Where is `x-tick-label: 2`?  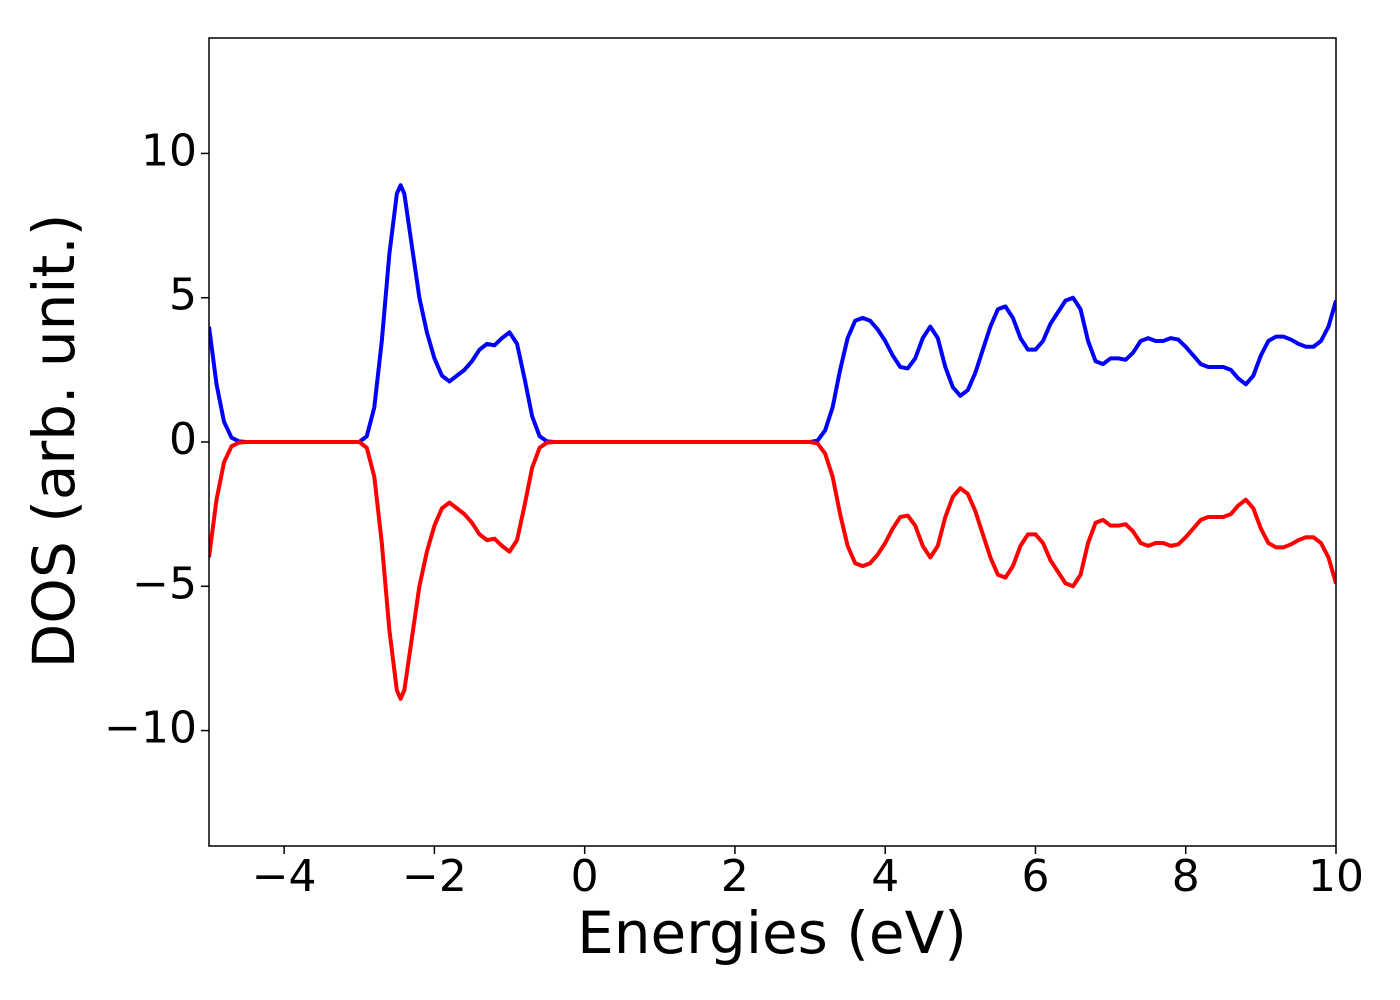
x-tick-label: 2 is located at coordinates (735, 876).